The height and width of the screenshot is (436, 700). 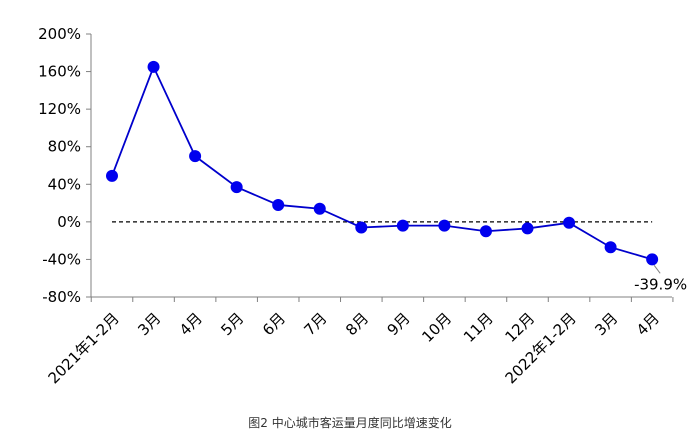 I want to click on x-tick-label: 7月, so click(x=315, y=324).